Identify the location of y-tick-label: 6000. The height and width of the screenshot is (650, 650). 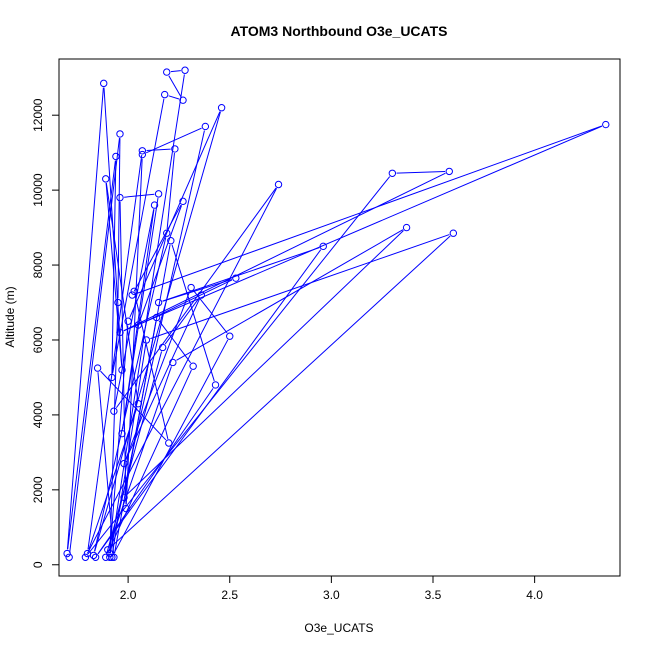
(38, 339).